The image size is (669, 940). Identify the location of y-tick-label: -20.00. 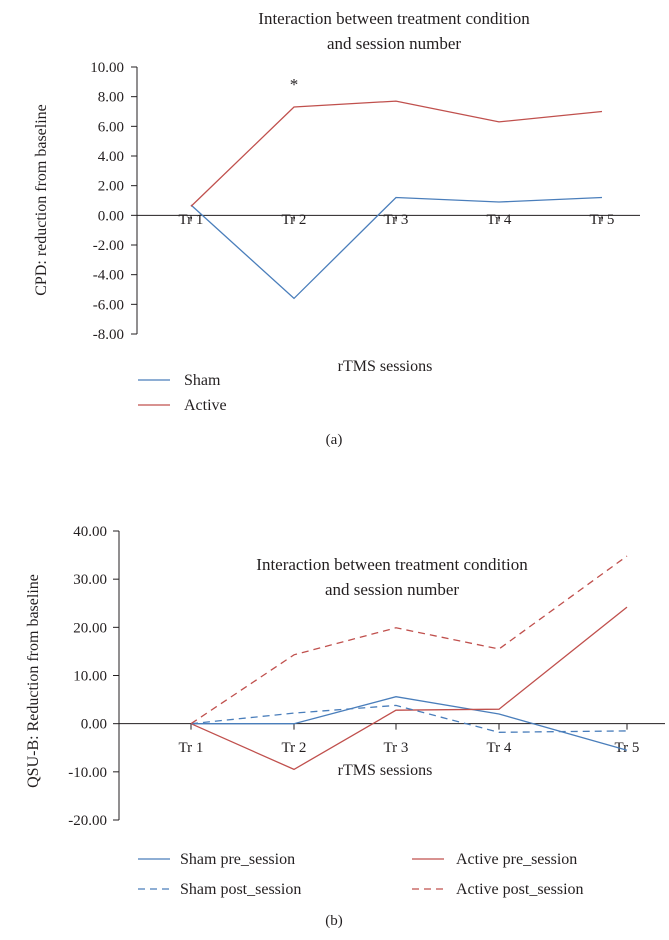
(87, 821).